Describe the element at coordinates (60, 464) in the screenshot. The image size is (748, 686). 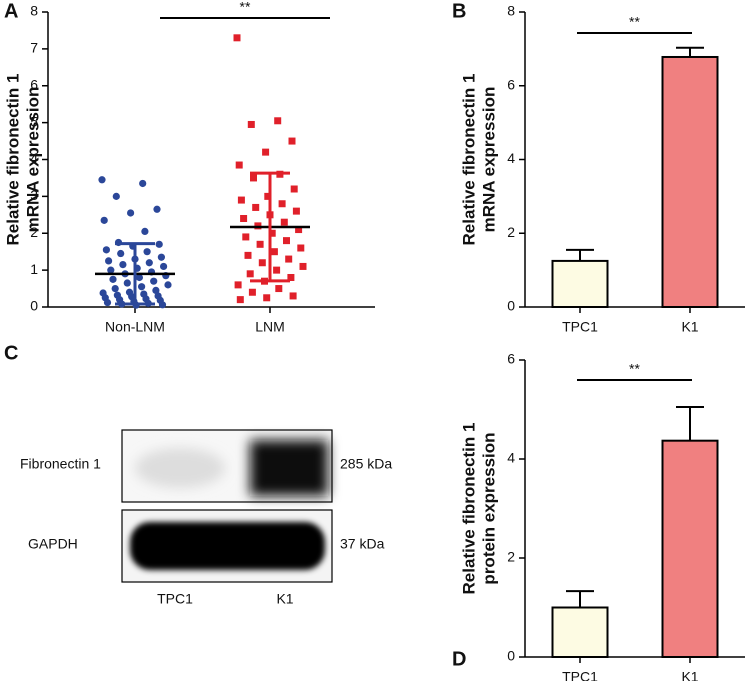
I see `blot-row-label: Fibronectin 1` at that location.